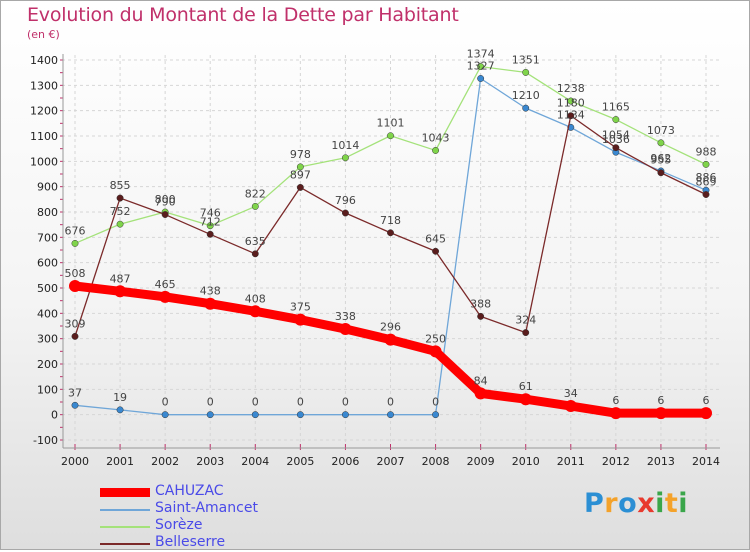 This screenshot has height=552, width=750. Describe the element at coordinates (47, 263) in the screenshot. I see `y-tick-label: 600` at that location.